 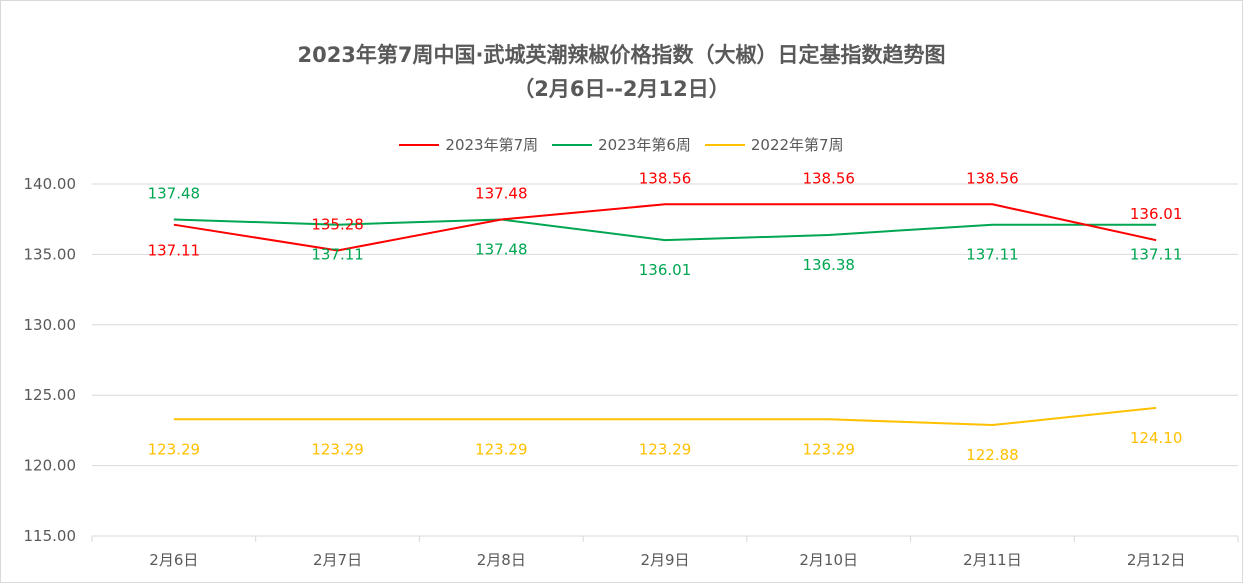 What do you see at coordinates (644, 145) in the screenshot?
I see `legend-label-series-1: 2023年第6周` at bounding box center [644, 145].